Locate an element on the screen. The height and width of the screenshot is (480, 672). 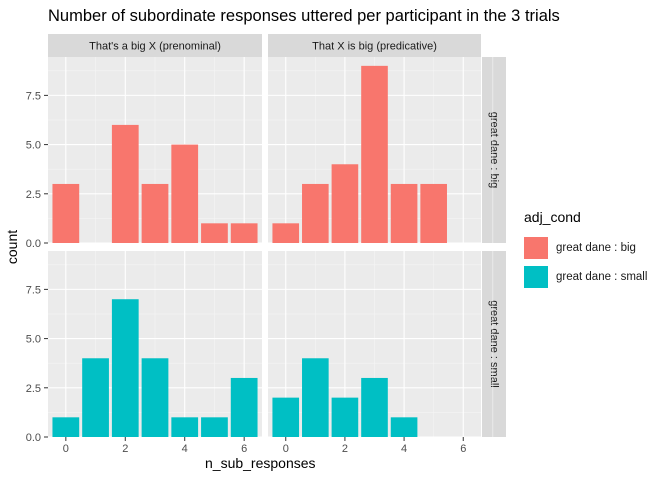
facet-strip-row-label-1: great dane : small is located at coordinates (494, 343).